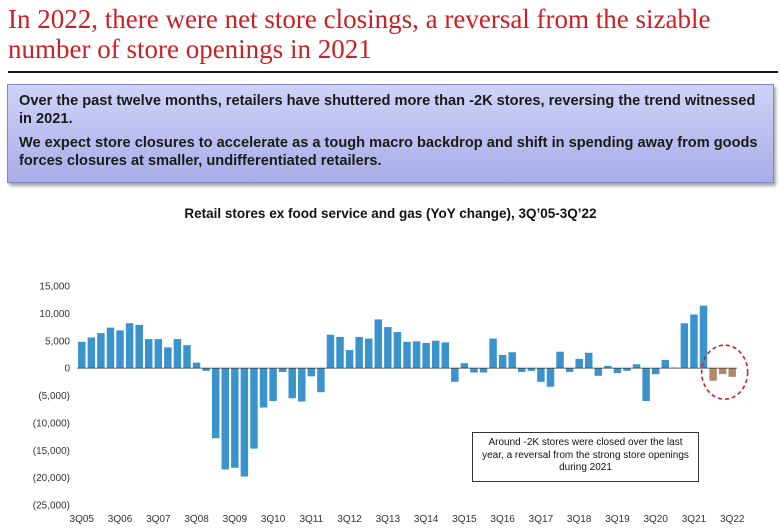  I want to click on y-tick-label: (5,000), so click(54, 396).